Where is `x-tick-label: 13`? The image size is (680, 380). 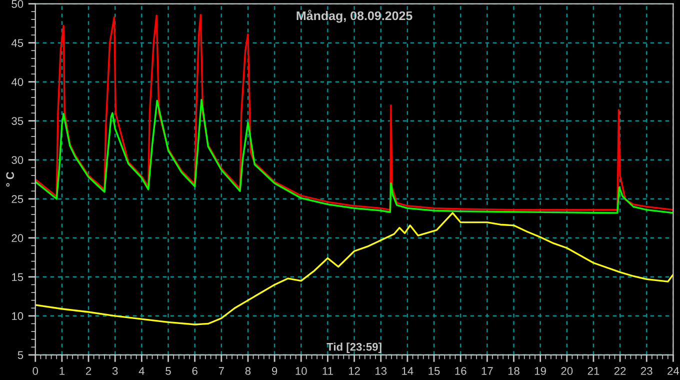 x-tick-label: 13 is located at coordinates (381, 371).